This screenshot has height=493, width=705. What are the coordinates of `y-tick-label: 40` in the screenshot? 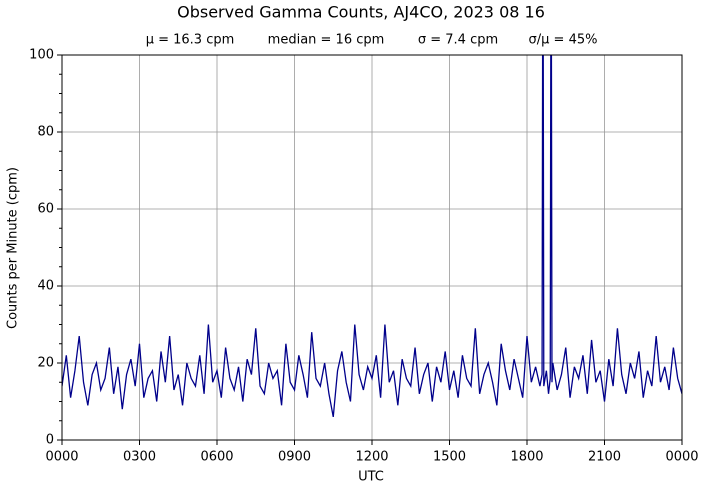 It's located at (45, 286).